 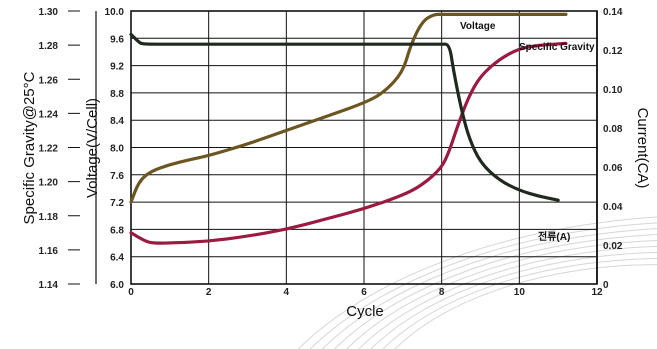 What do you see at coordinates (442, 292) in the screenshot?
I see `x-tick-label: 8` at bounding box center [442, 292].